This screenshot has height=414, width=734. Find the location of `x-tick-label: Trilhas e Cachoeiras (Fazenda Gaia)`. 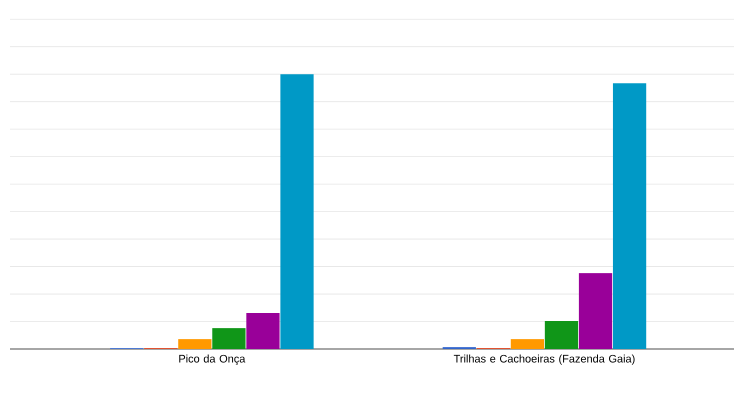

x-tick-label: Trilhas e Cachoeiras (Fazenda Gaia) is located at coordinates (544, 359).